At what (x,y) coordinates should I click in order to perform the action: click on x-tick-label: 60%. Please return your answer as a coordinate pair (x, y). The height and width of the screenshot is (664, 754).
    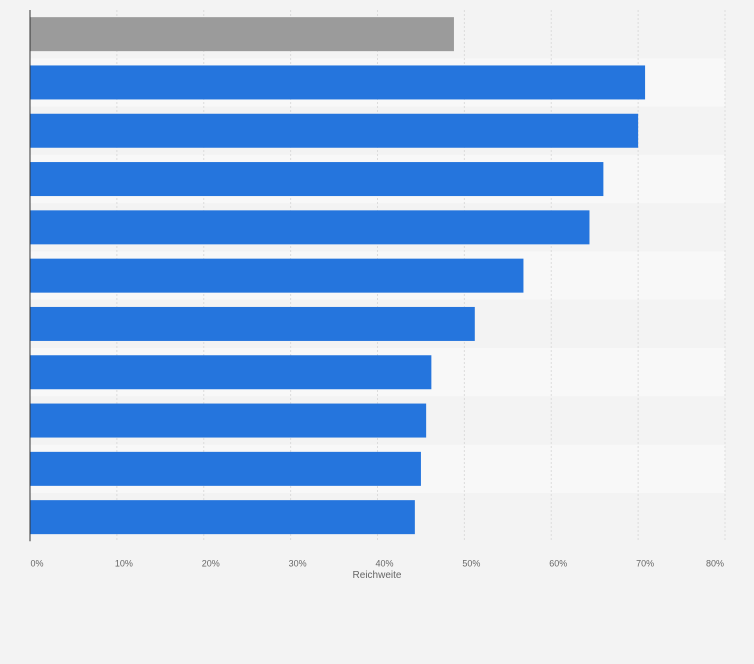
    Looking at the image, I should click on (558, 563).